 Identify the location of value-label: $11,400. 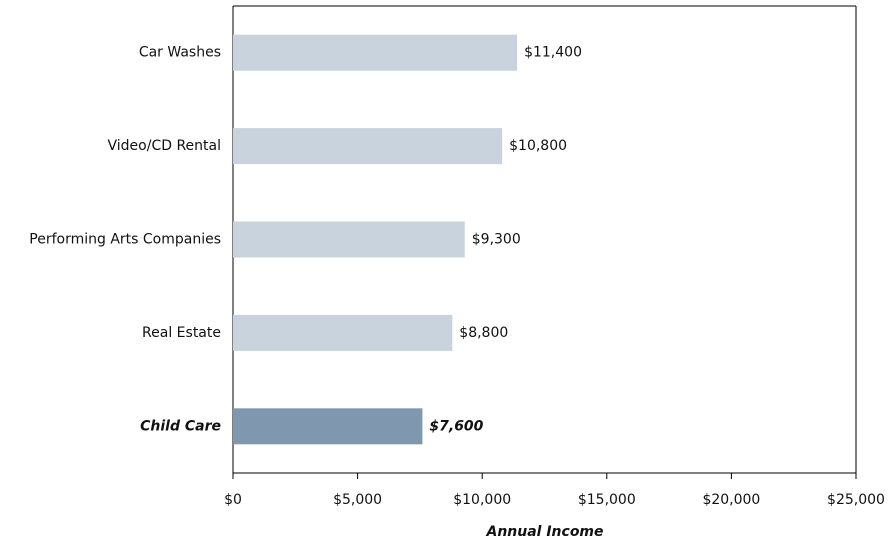
(553, 53).